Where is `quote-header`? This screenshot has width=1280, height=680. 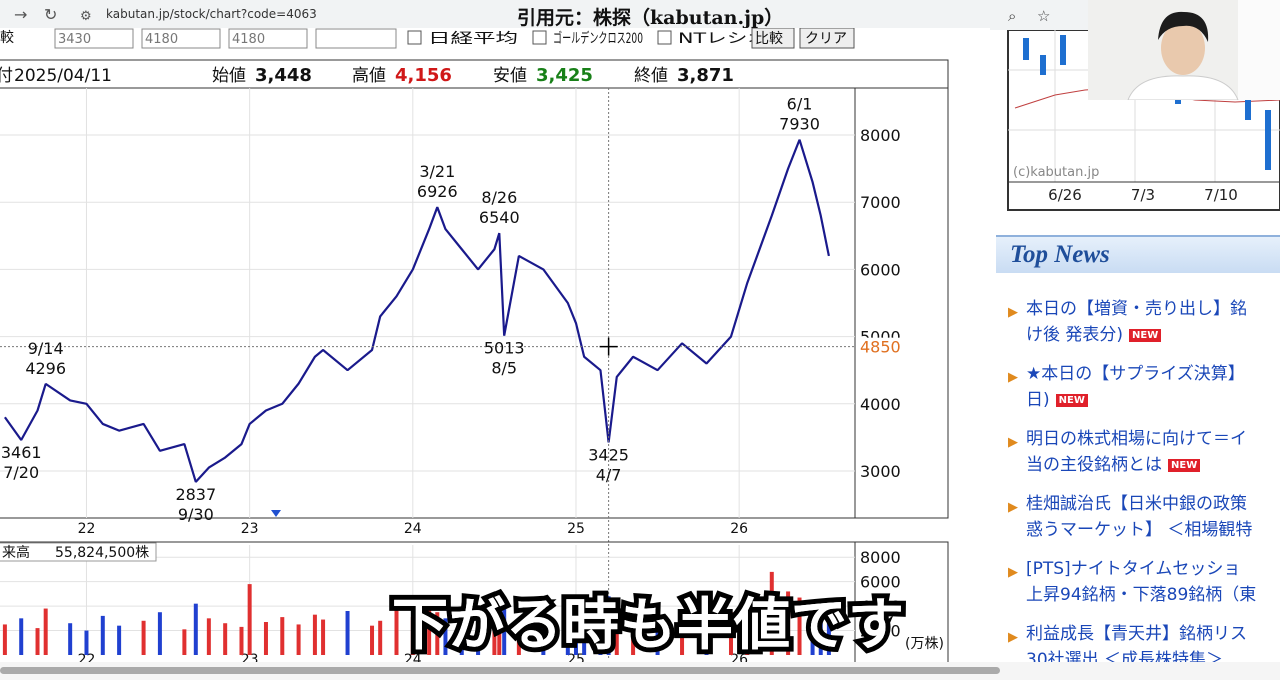 quote-header is located at coordinates (474, 74).